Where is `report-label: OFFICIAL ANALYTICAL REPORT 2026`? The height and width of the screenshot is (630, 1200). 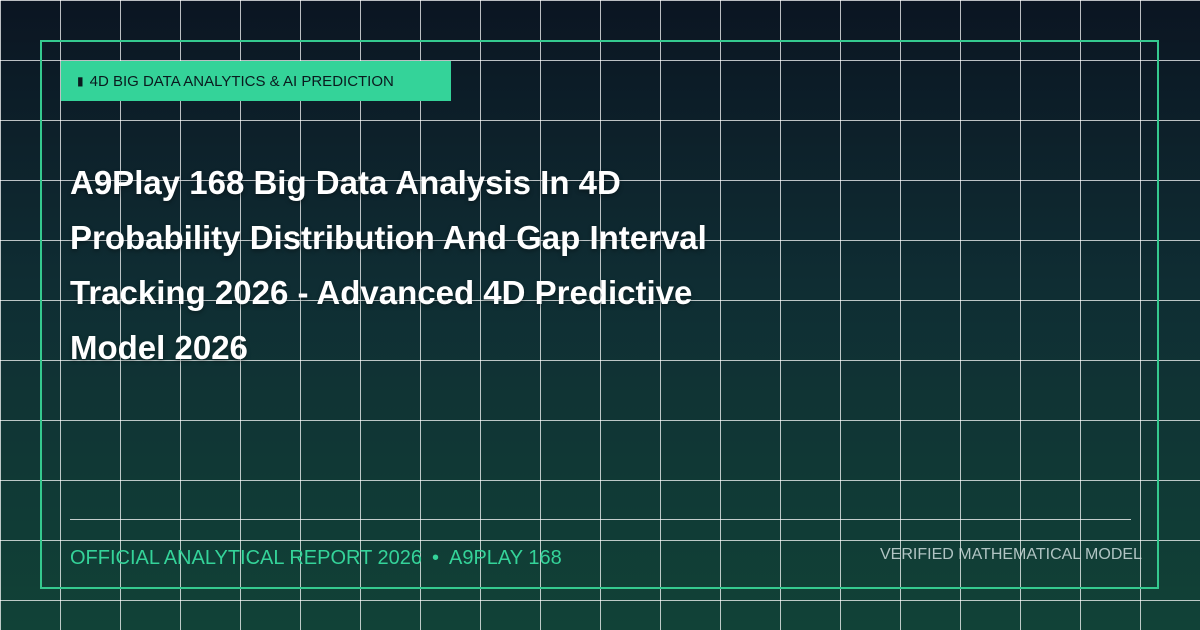
report-label: OFFICIAL ANALYTICAL REPORT 2026 is located at coordinates (246, 558).